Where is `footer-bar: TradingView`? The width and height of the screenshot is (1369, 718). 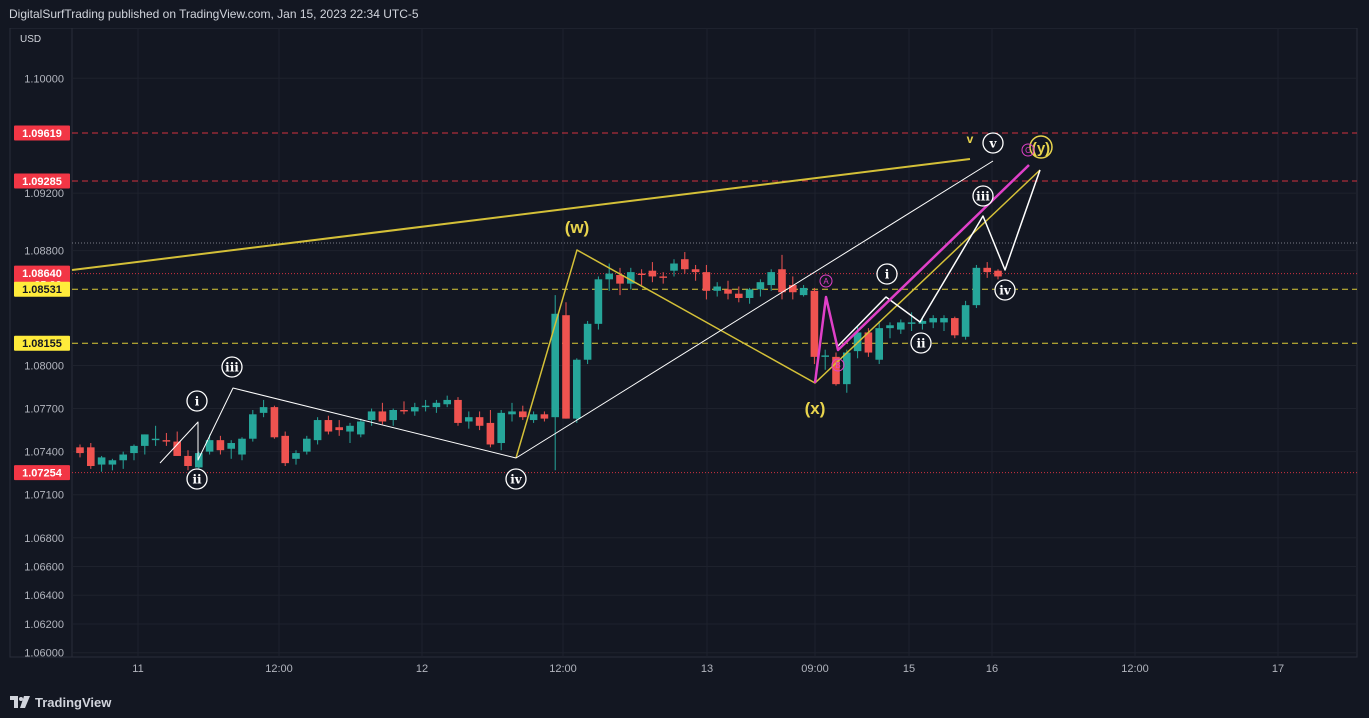
footer-bar: TradingView is located at coordinates (684, 702).